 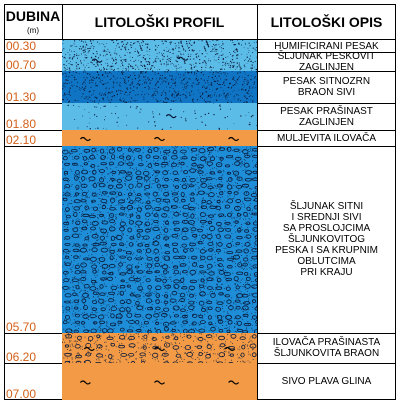 What do you see at coordinates (21, 46) in the screenshot?
I see `layer-depth-label: 00.30` at bounding box center [21, 46].